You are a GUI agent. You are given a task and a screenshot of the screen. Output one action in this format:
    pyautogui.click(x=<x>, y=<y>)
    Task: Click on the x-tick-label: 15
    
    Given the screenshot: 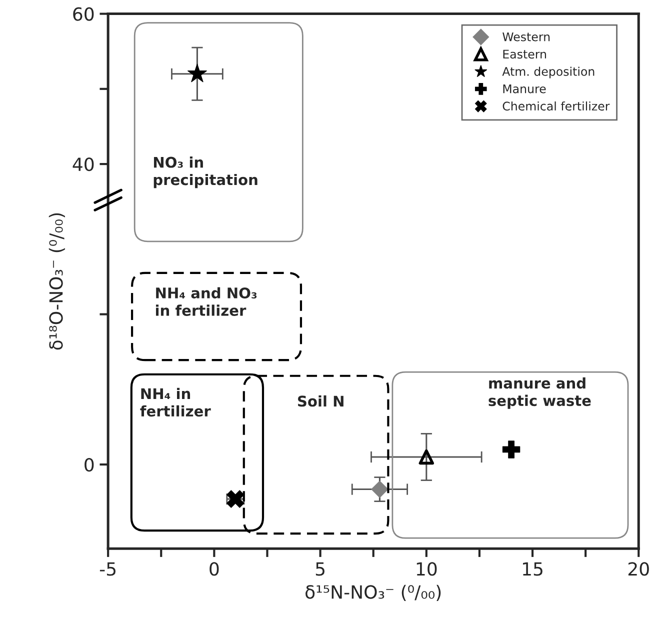 What is the action you would take?
    pyautogui.click(x=532, y=569)
    